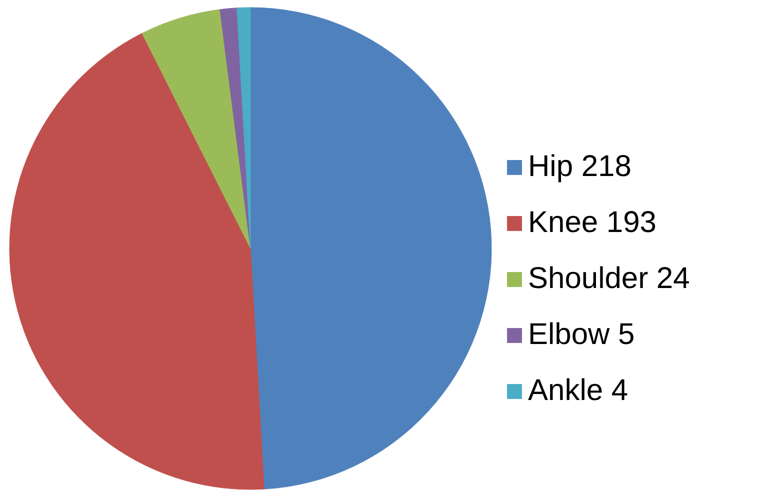 This screenshot has height=496, width=768. What do you see at coordinates (609, 279) in the screenshot?
I see `legend-label: Shoulder 24` at bounding box center [609, 279].